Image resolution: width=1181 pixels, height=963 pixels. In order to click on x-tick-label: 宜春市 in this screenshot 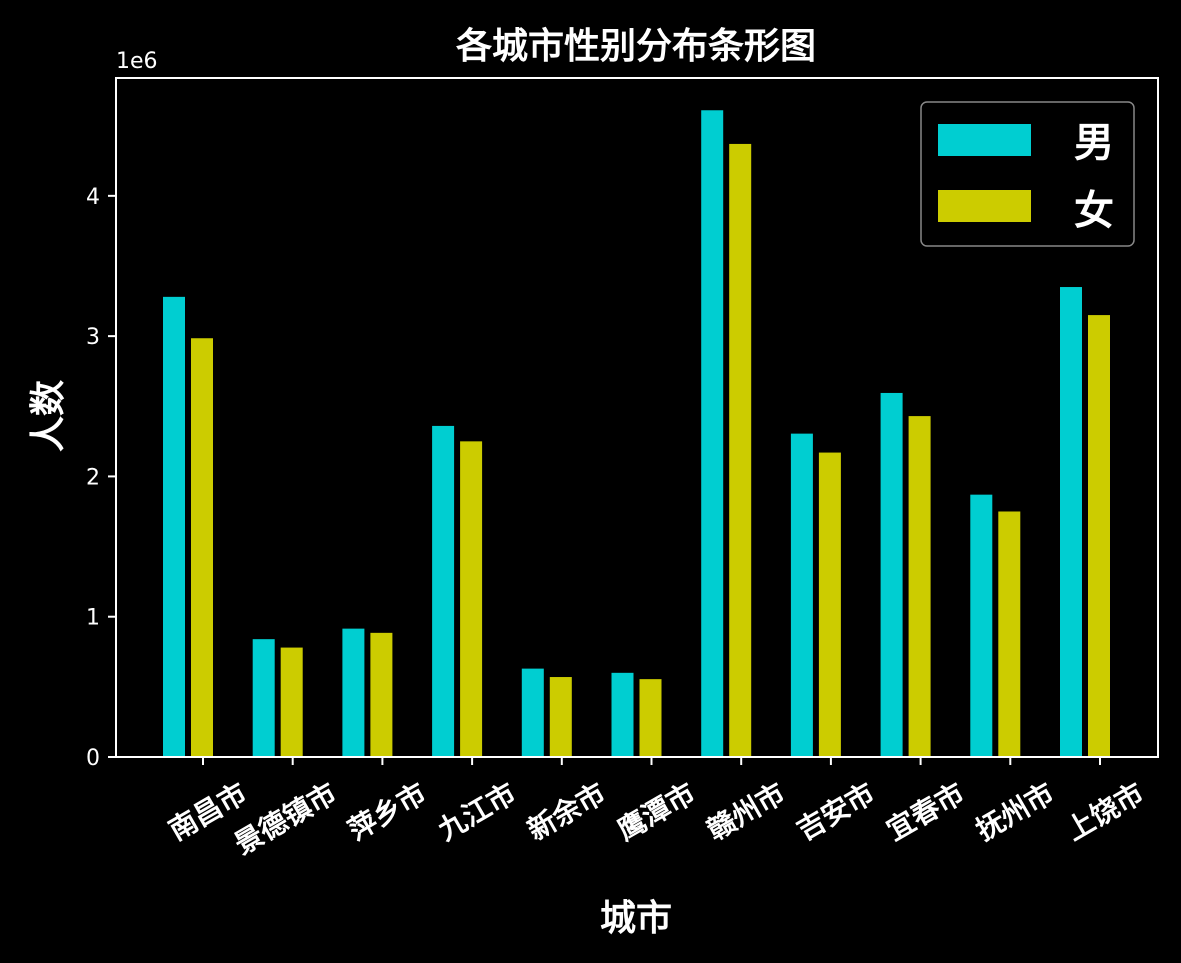, I will do `click(925, 811)`.